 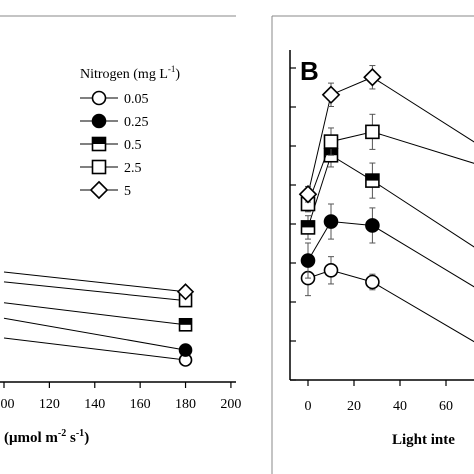 I want to click on legend-marker-circle-open, so click(x=99, y=98).